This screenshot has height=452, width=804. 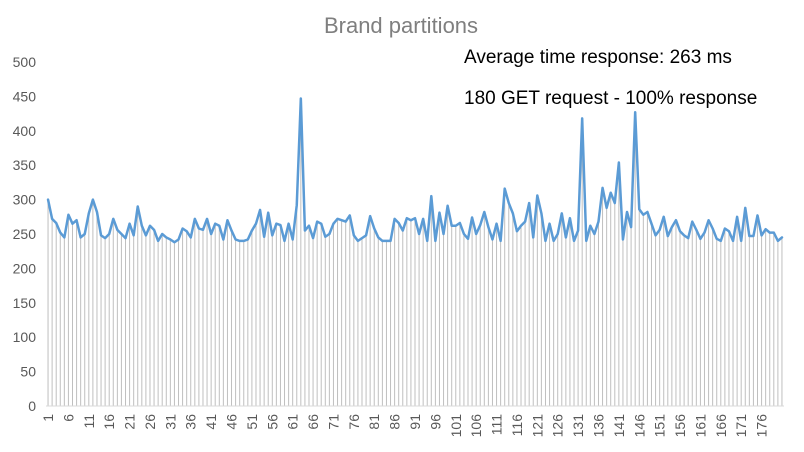 What do you see at coordinates (610, 98) in the screenshot?
I see `request-count-annotation: 180 GET request - 100% response` at bounding box center [610, 98].